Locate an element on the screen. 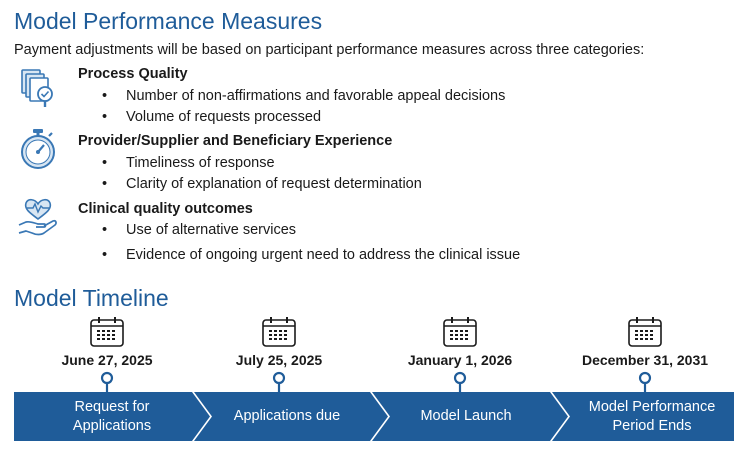 The height and width of the screenshot is (451, 741). milestone-date: July 25, 2025 is located at coordinates (279, 360).